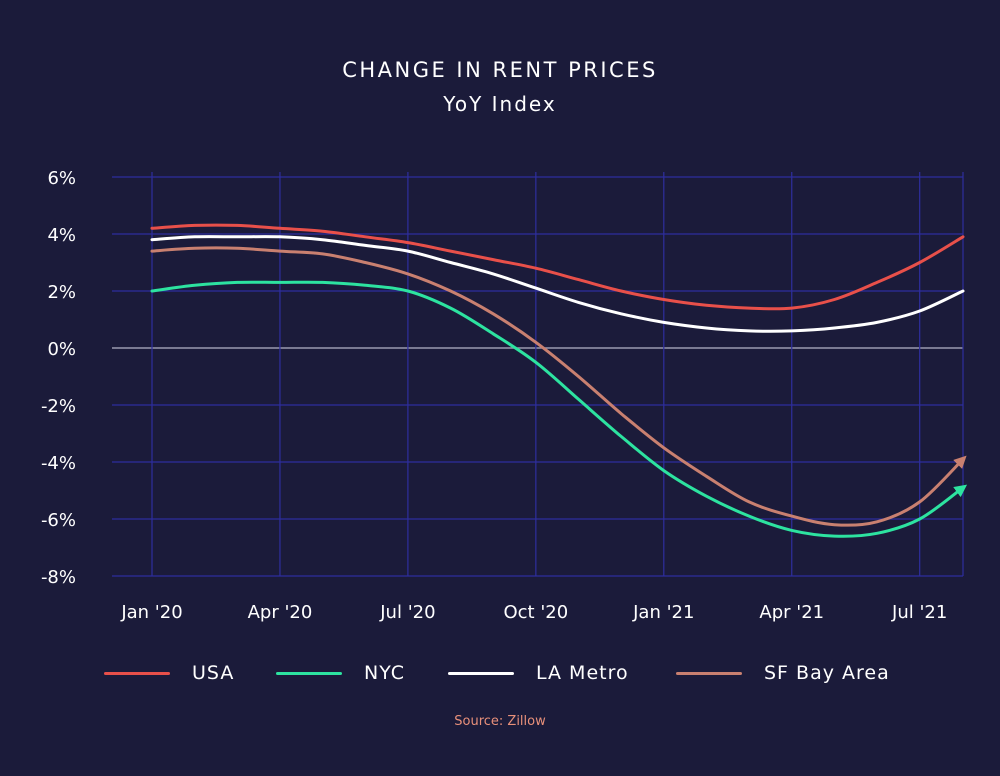 The height and width of the screenshot is (776, 1000). Describe the element at coordinates (58, 577) in the screenshot. I see `y-tick-label: -8%` at that location.